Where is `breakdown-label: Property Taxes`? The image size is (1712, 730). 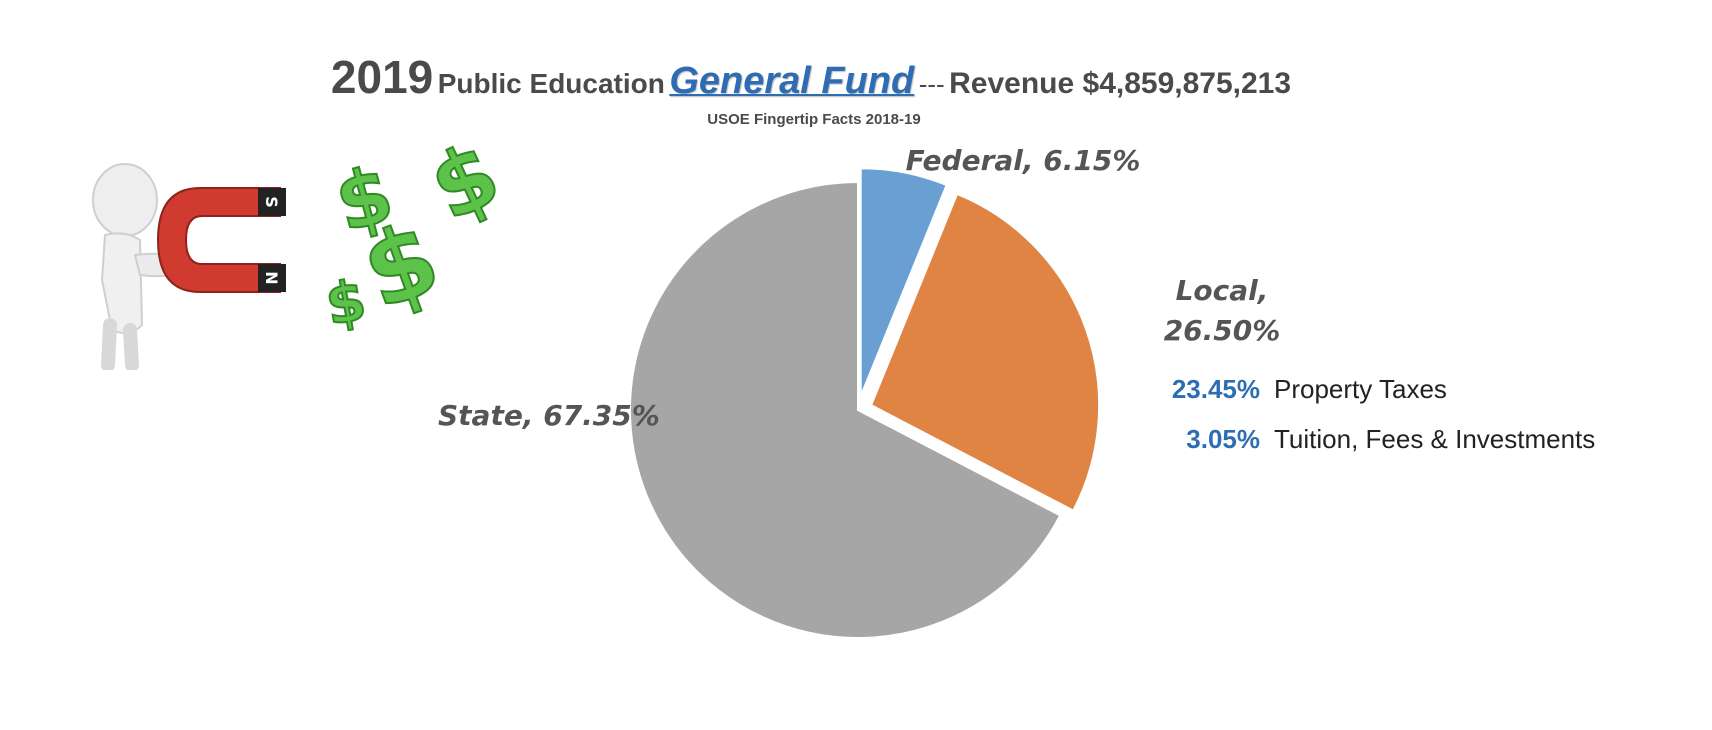
breakdown-label: Property Taxes is located at coordinates (1360, 389).